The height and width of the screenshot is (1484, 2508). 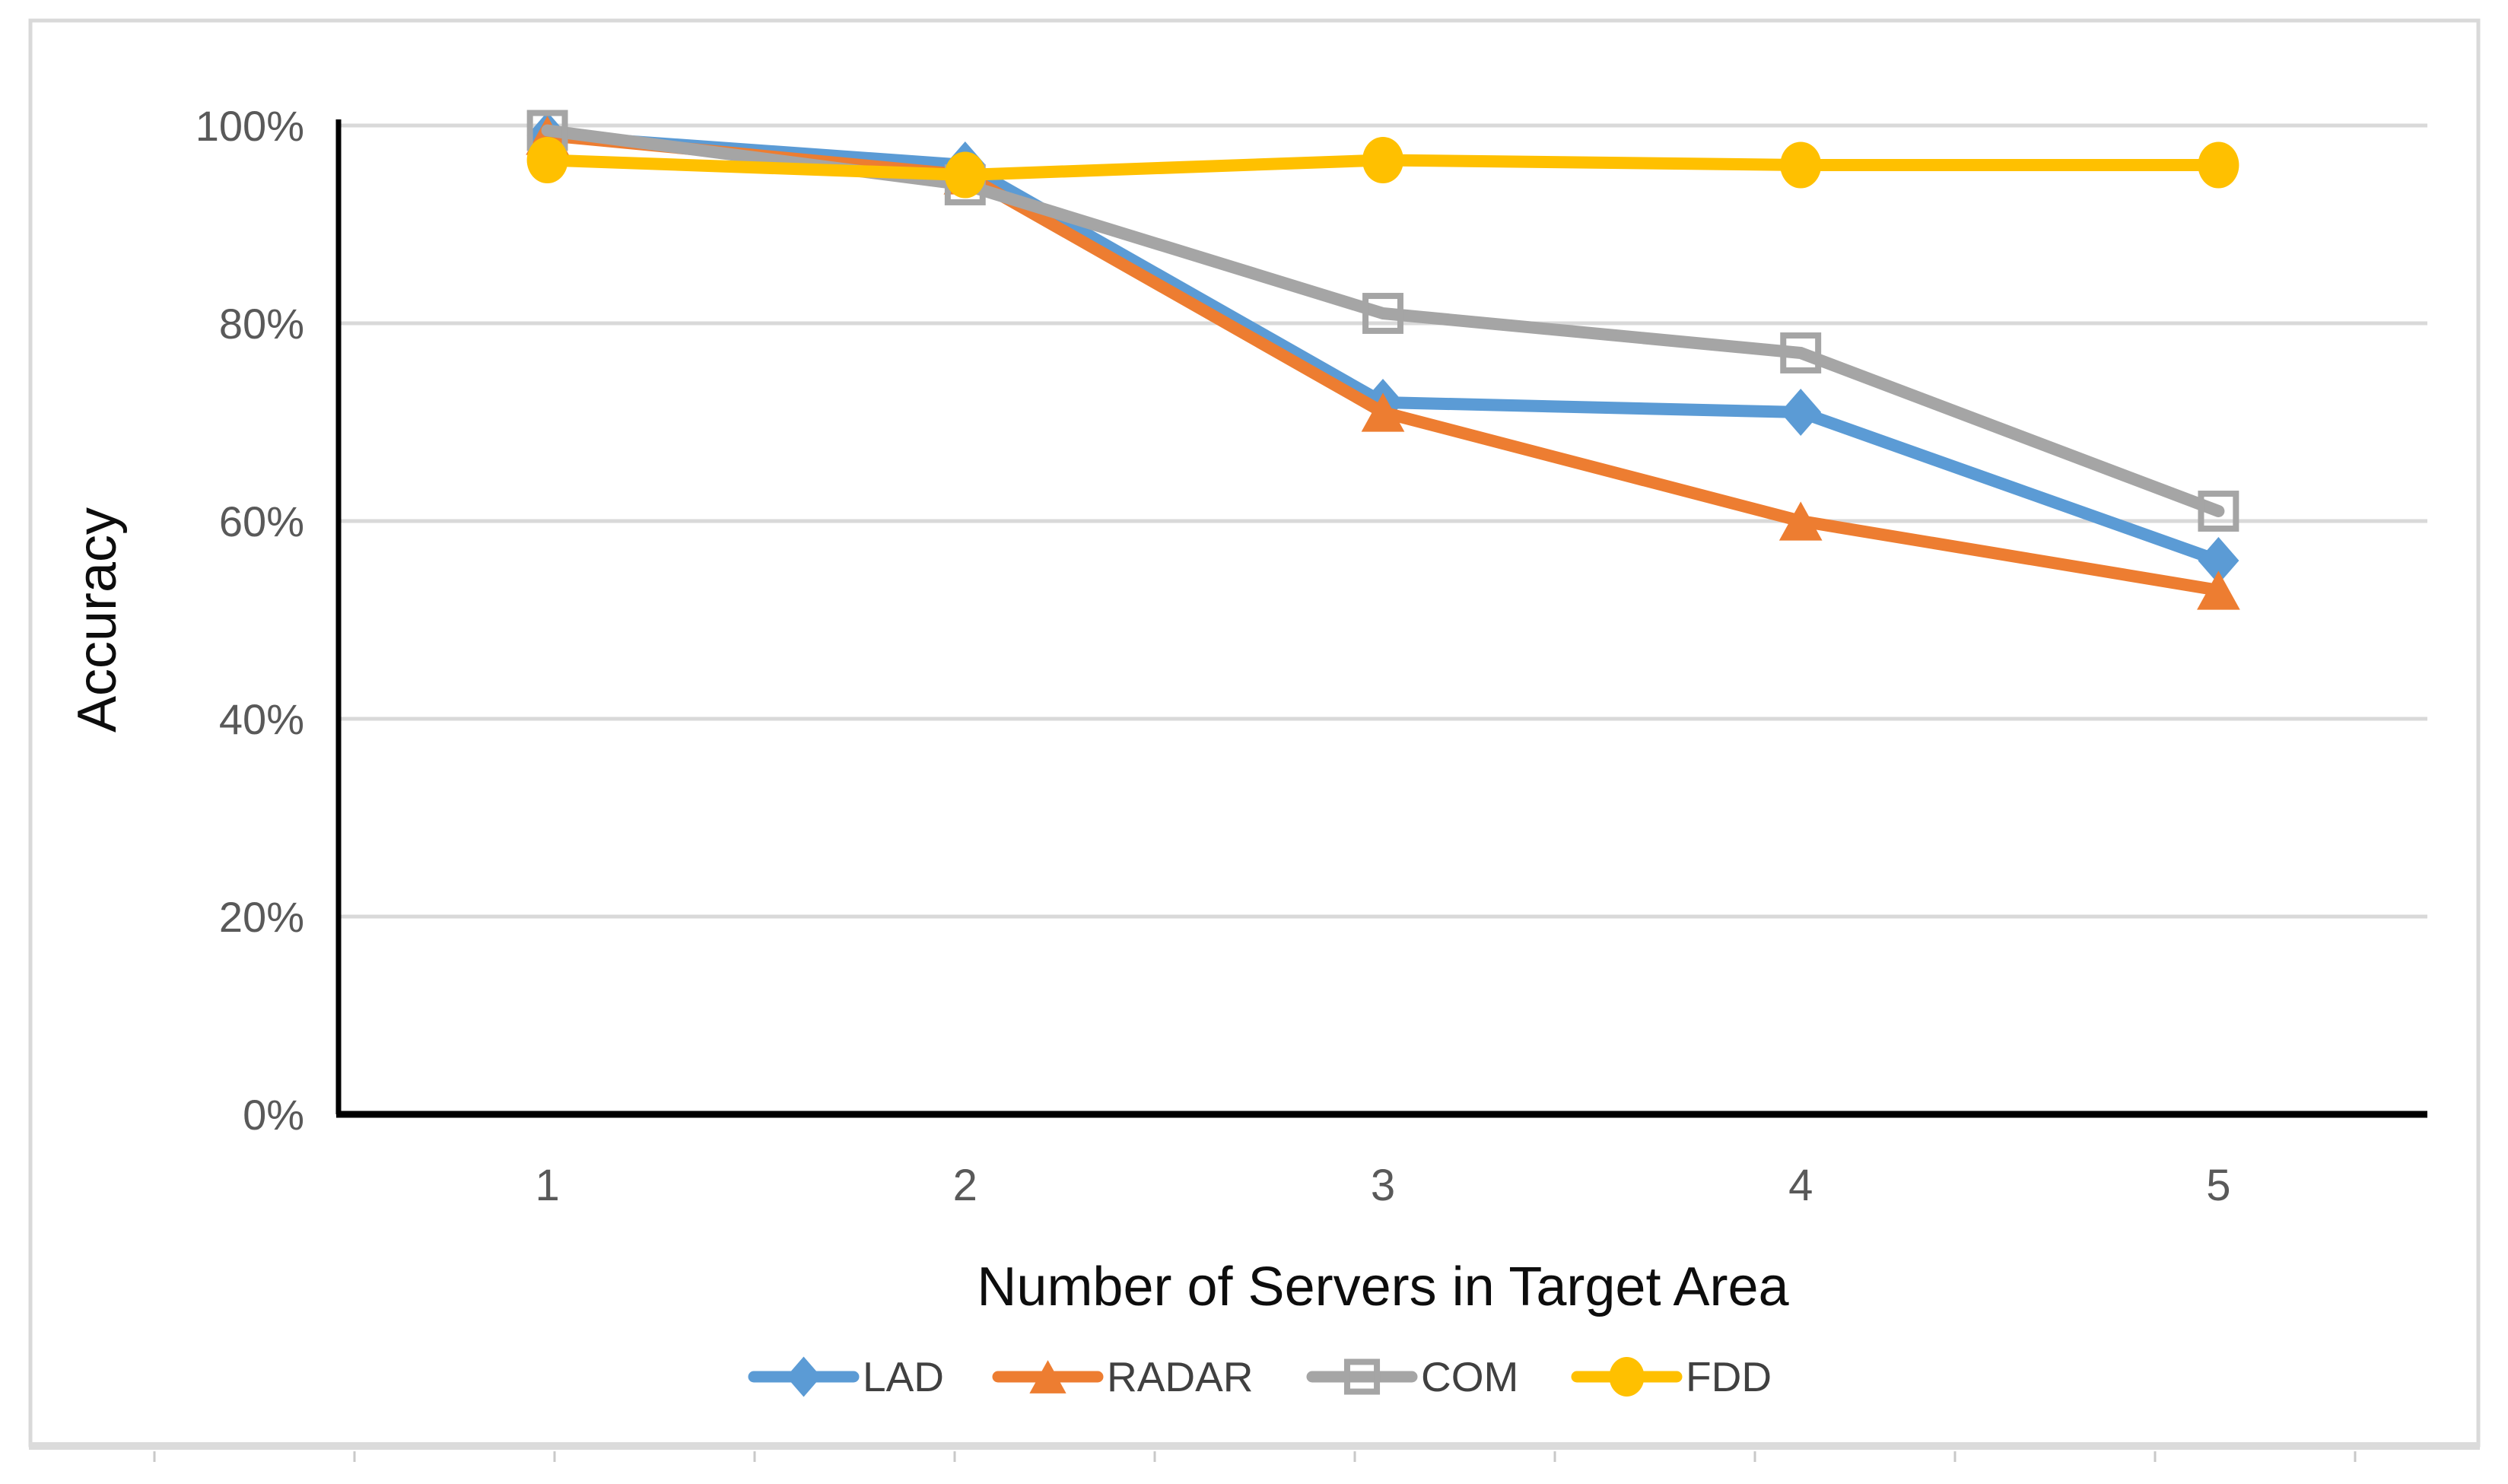 I want to click on x-tick-label: 4, so click(x=1800, y=1185).